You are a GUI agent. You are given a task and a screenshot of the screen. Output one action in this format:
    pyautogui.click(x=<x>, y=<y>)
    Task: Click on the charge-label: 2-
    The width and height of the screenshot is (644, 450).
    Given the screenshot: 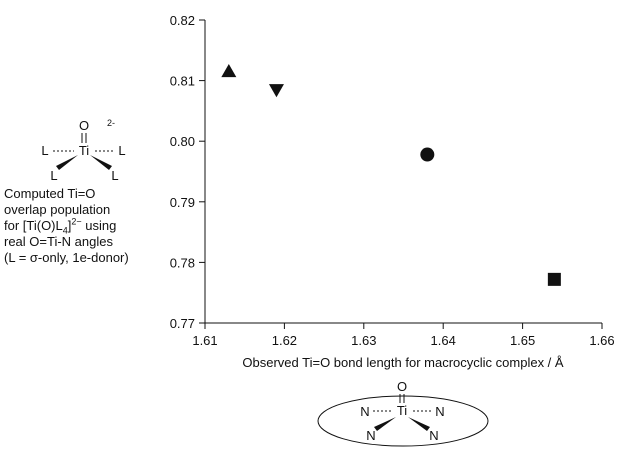 What is the action you would take?
    pyautogui.click(x=111, y=123)
    